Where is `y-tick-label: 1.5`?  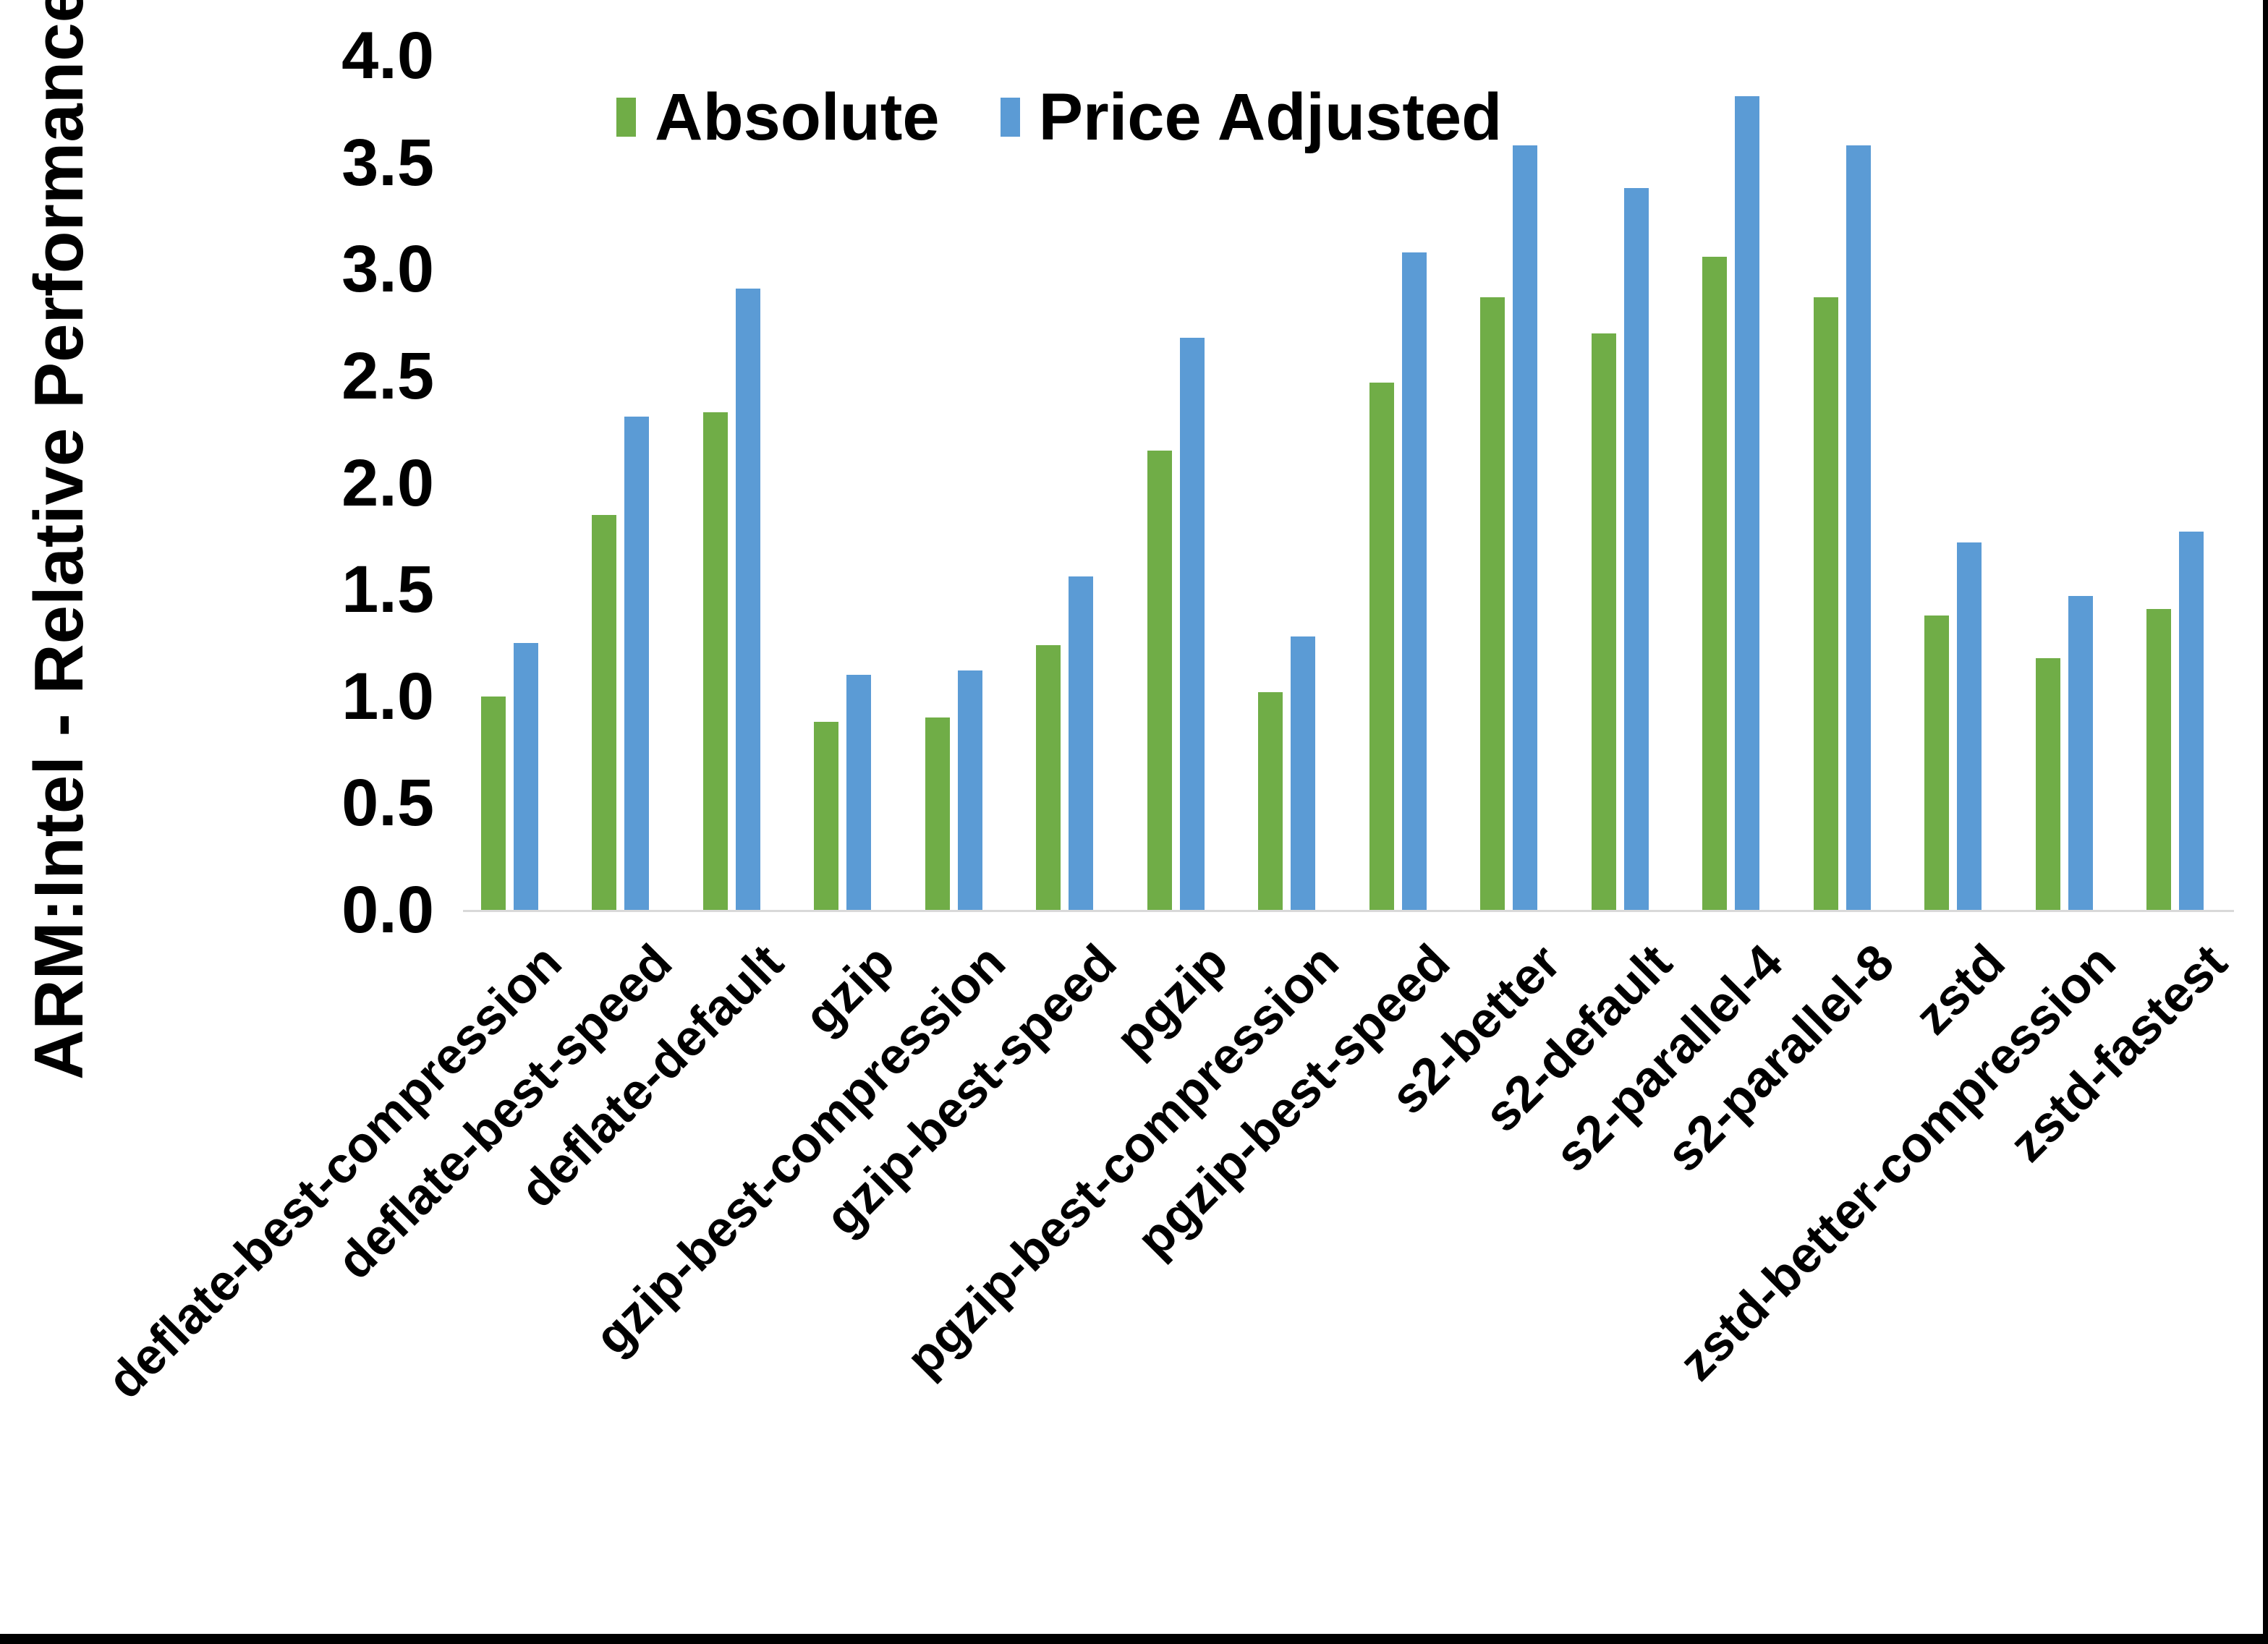 y-tick-label: 1.5 is located at coordinates (387, 590).